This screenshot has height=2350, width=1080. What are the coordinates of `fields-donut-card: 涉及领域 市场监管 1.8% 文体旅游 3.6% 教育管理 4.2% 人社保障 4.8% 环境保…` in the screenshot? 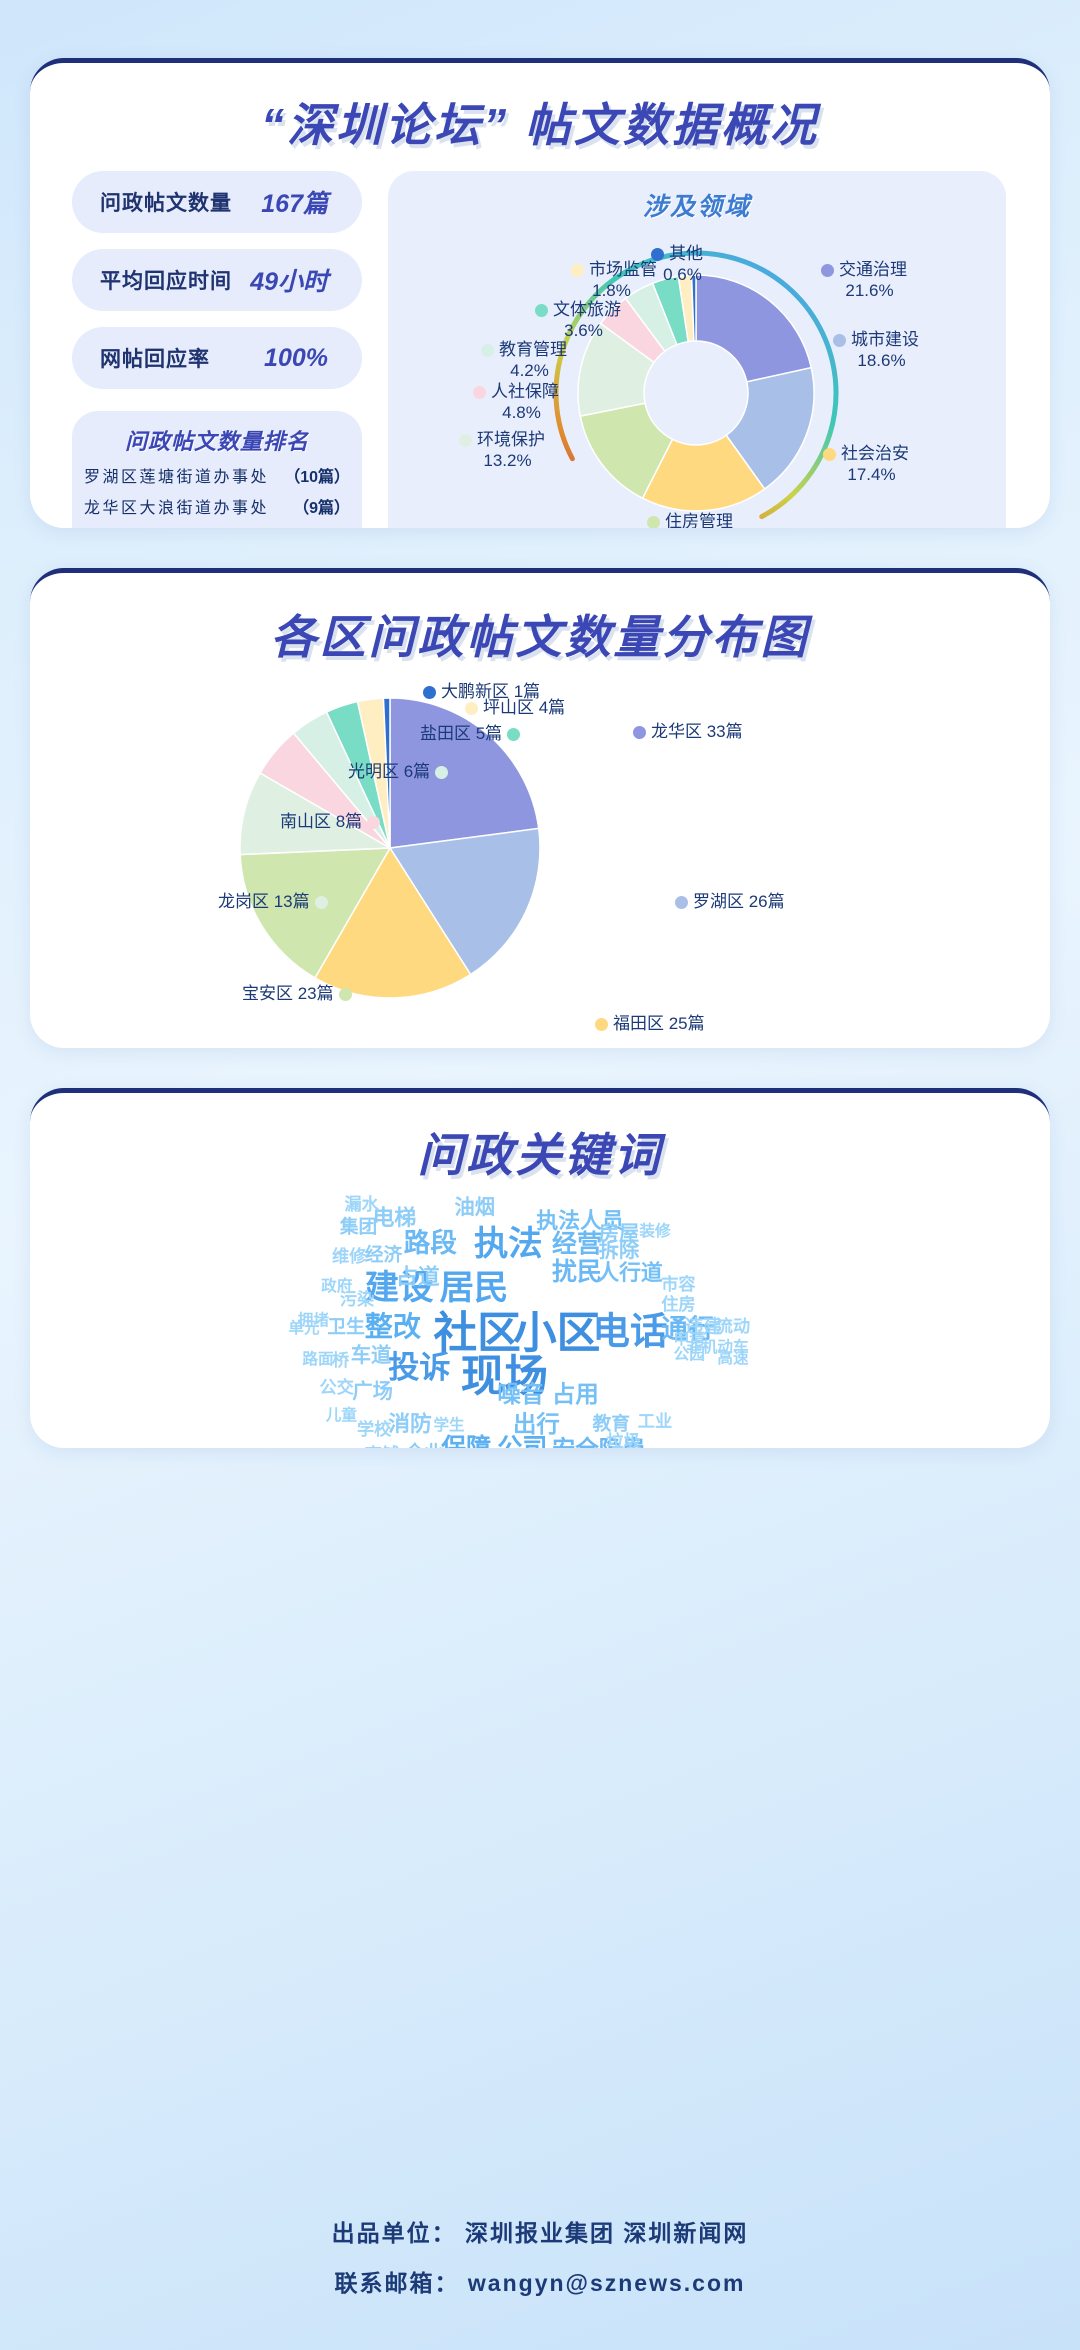 It's located at (697, 349).